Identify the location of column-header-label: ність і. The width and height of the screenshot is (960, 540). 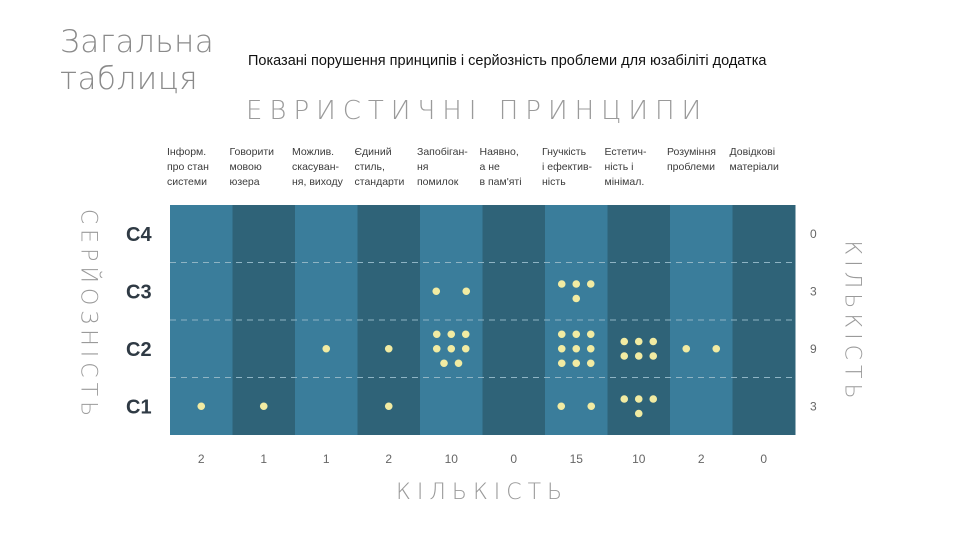
(619, 167).